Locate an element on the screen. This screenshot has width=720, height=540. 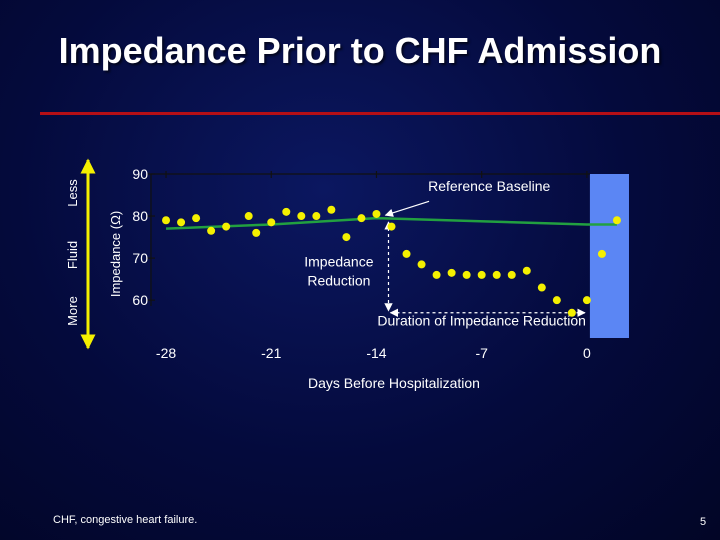
x-tick-label: 0 is located at coordinates (587, 353).